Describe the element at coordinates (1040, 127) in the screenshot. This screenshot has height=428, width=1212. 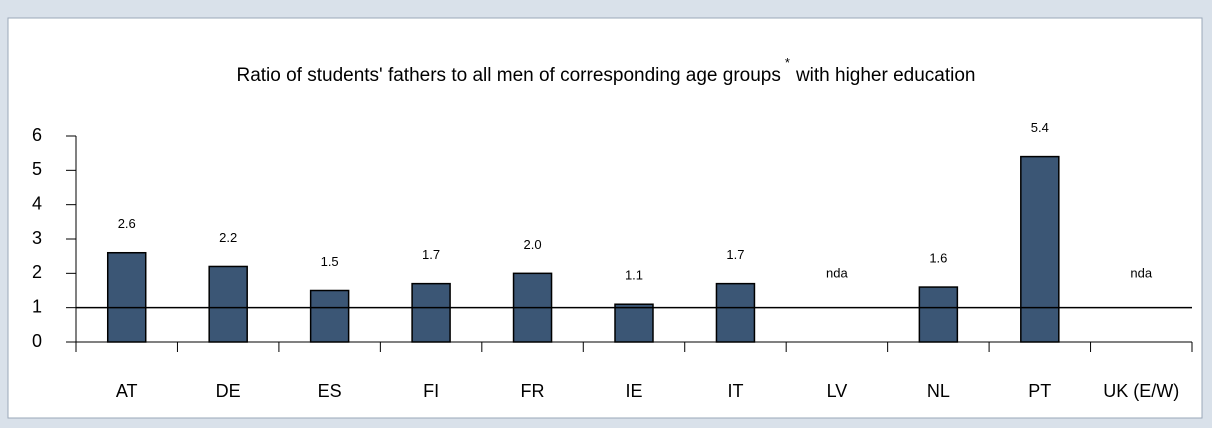
I see `data-label: 5.4` at that location.